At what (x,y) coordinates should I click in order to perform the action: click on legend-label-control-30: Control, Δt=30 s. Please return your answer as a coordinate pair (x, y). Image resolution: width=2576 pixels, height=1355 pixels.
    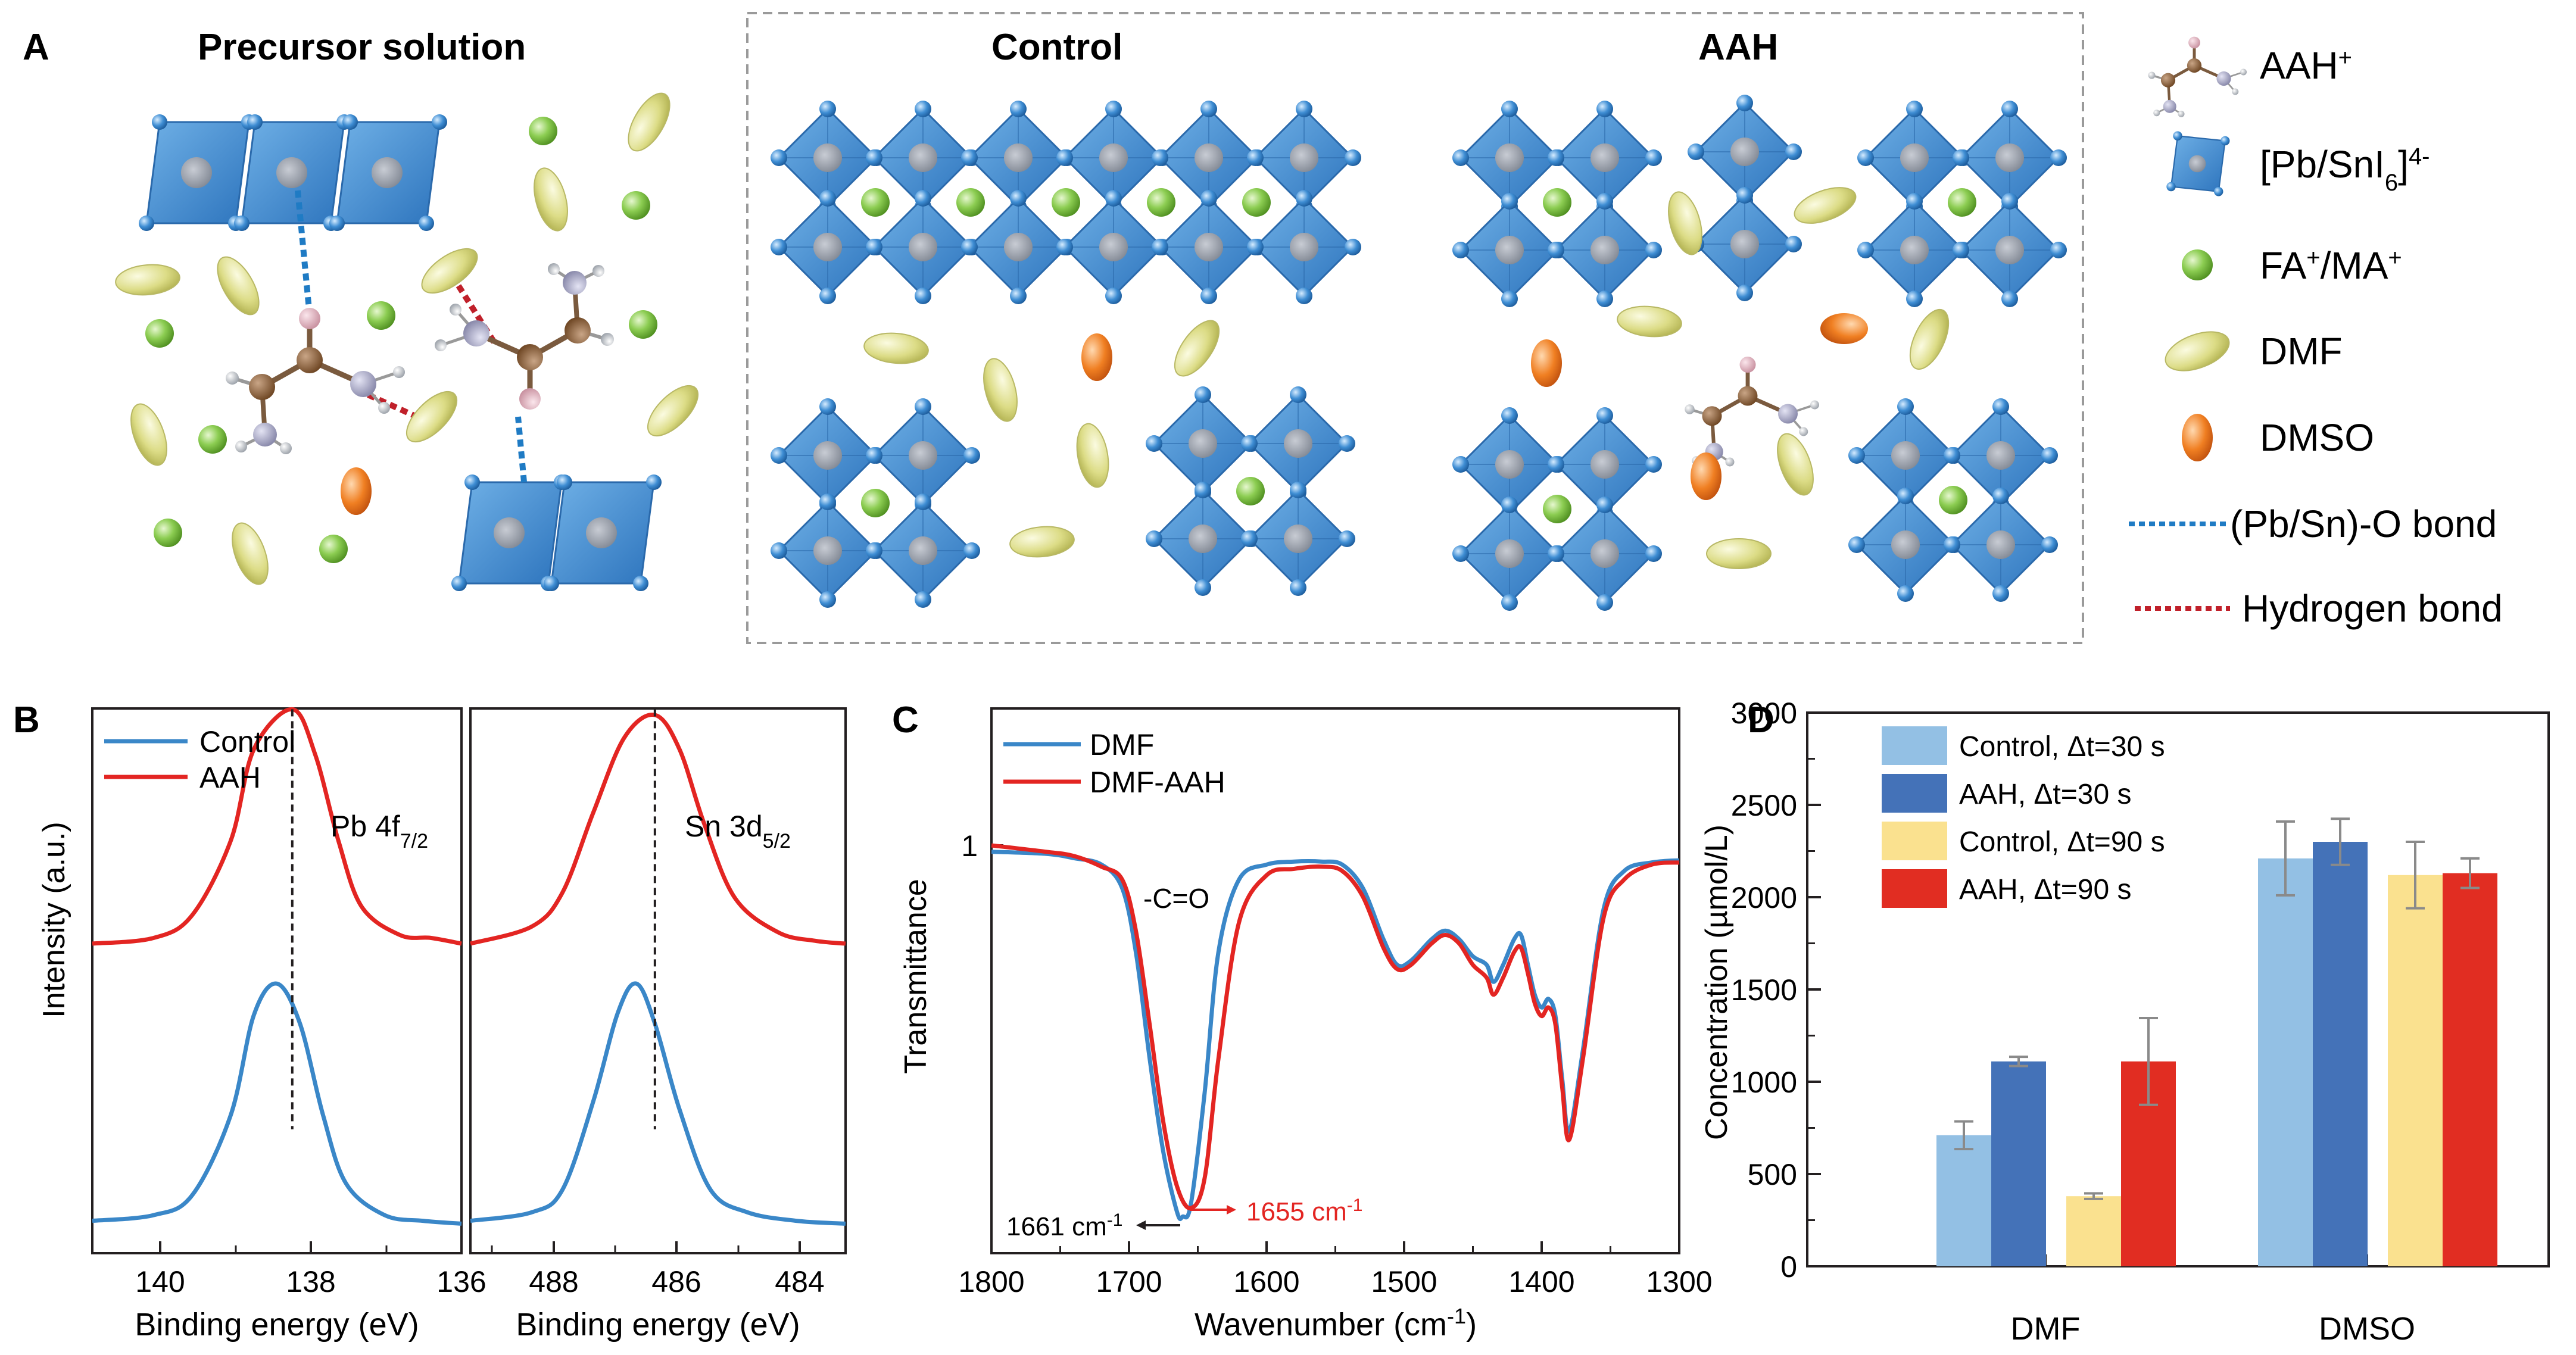
    Looking at the image, I should click on (2062, 747).